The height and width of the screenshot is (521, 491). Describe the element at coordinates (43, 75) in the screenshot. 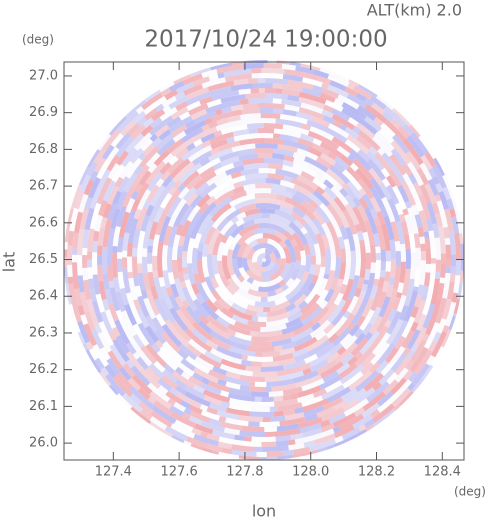

I see `y-tick-label: 27.0` at that location.